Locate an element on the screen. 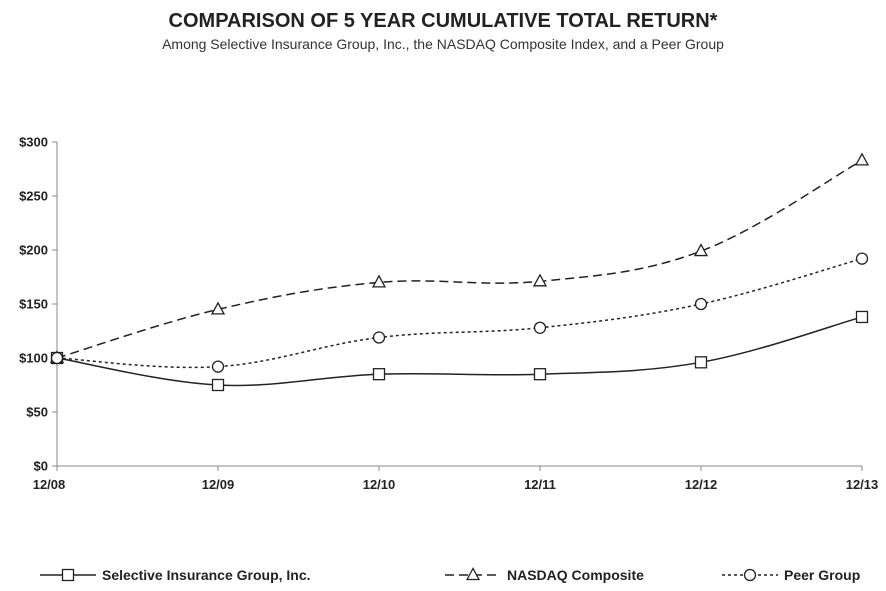  y-tick-label: $150 is located at coordinates (33, 304).